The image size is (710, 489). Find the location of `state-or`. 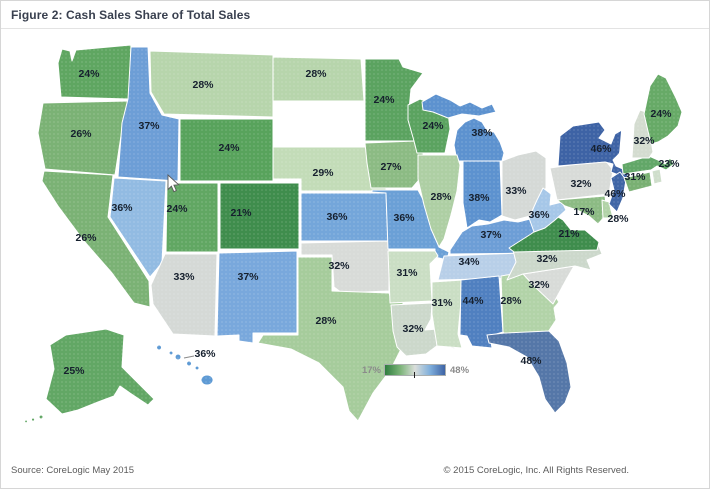

state-or is located at coordinates (83, 138).